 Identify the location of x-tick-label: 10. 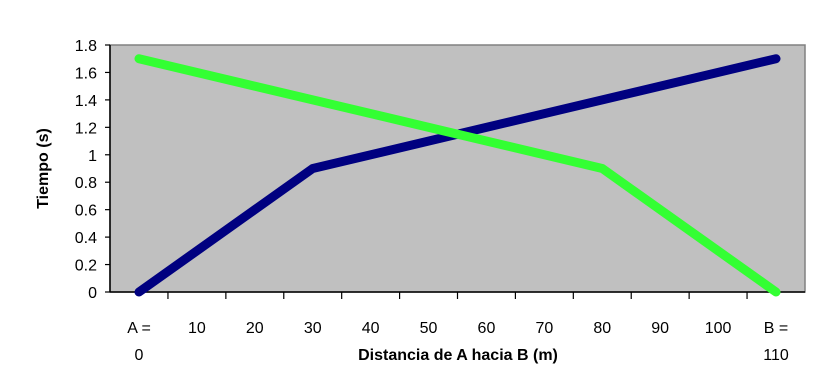
(197, 328).